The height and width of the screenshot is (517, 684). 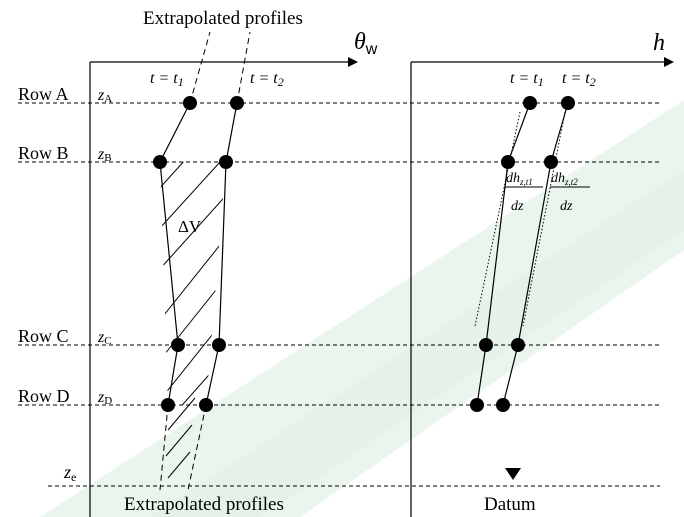 I want to click on left-dot-b-t1, so click(x=160, y=162).